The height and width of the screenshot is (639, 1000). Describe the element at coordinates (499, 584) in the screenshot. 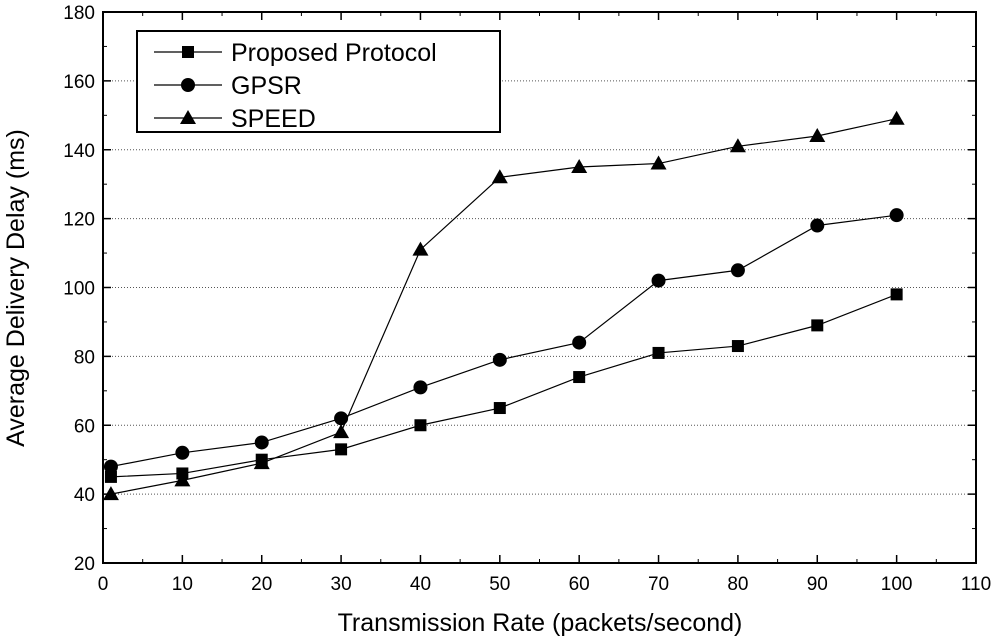

I see `x-tick-label: 50` at that location.